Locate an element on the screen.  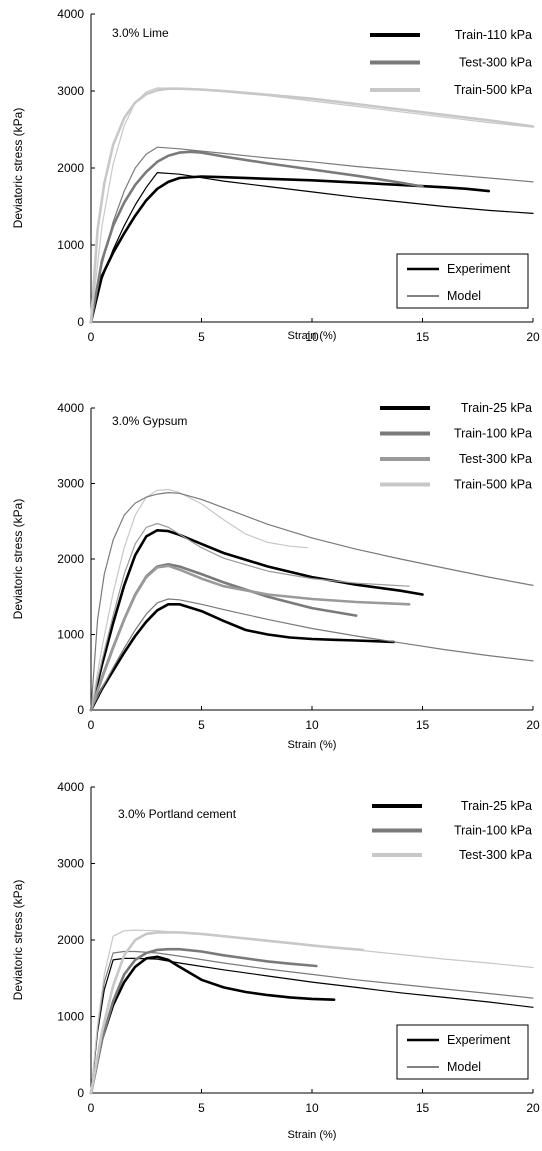
panel-annotation: 3.0% Lime is located at coordinates (140, 33).